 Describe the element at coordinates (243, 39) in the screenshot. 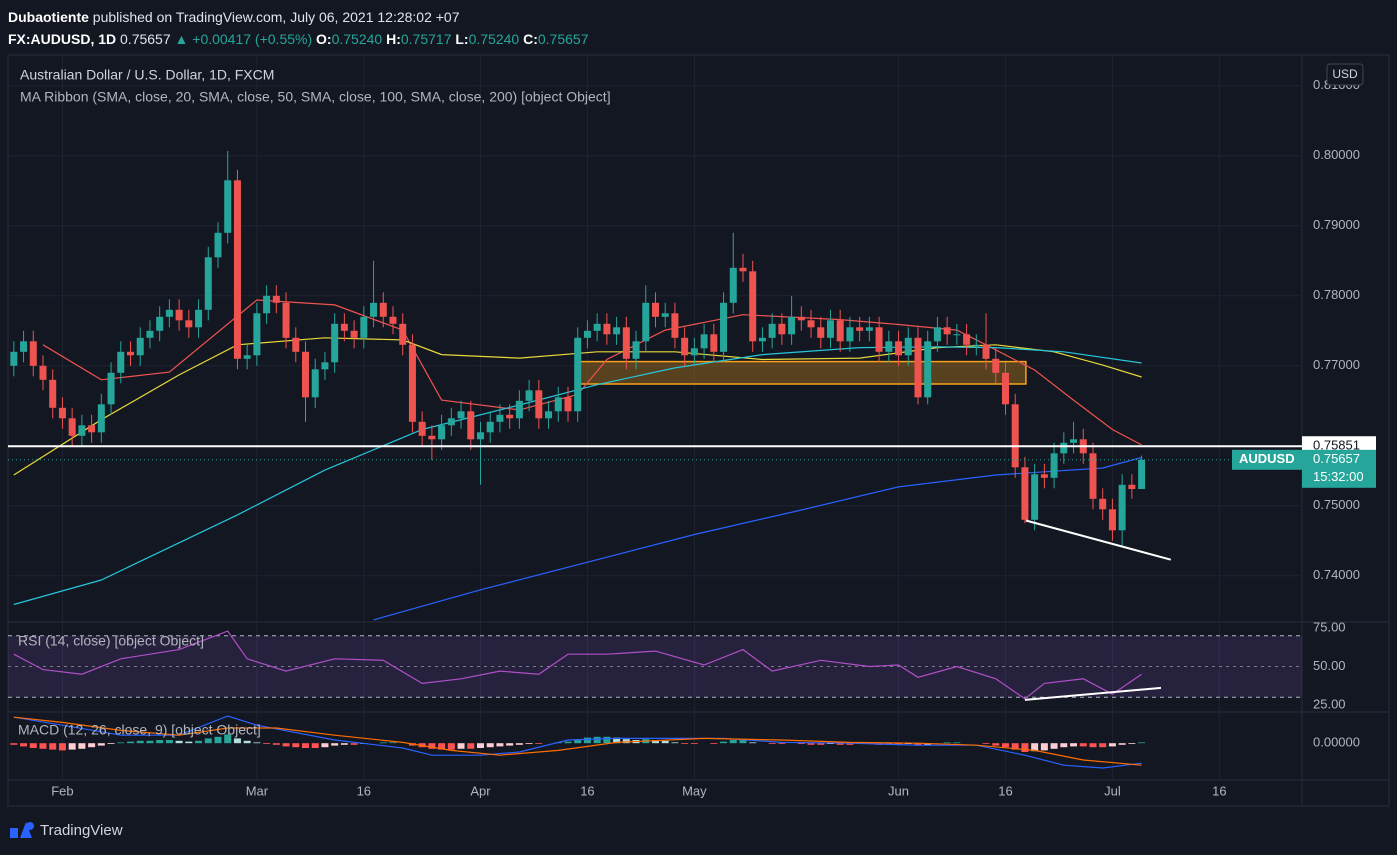

I see `change: ▲ +0.00417 (+0.55%)` at that location.